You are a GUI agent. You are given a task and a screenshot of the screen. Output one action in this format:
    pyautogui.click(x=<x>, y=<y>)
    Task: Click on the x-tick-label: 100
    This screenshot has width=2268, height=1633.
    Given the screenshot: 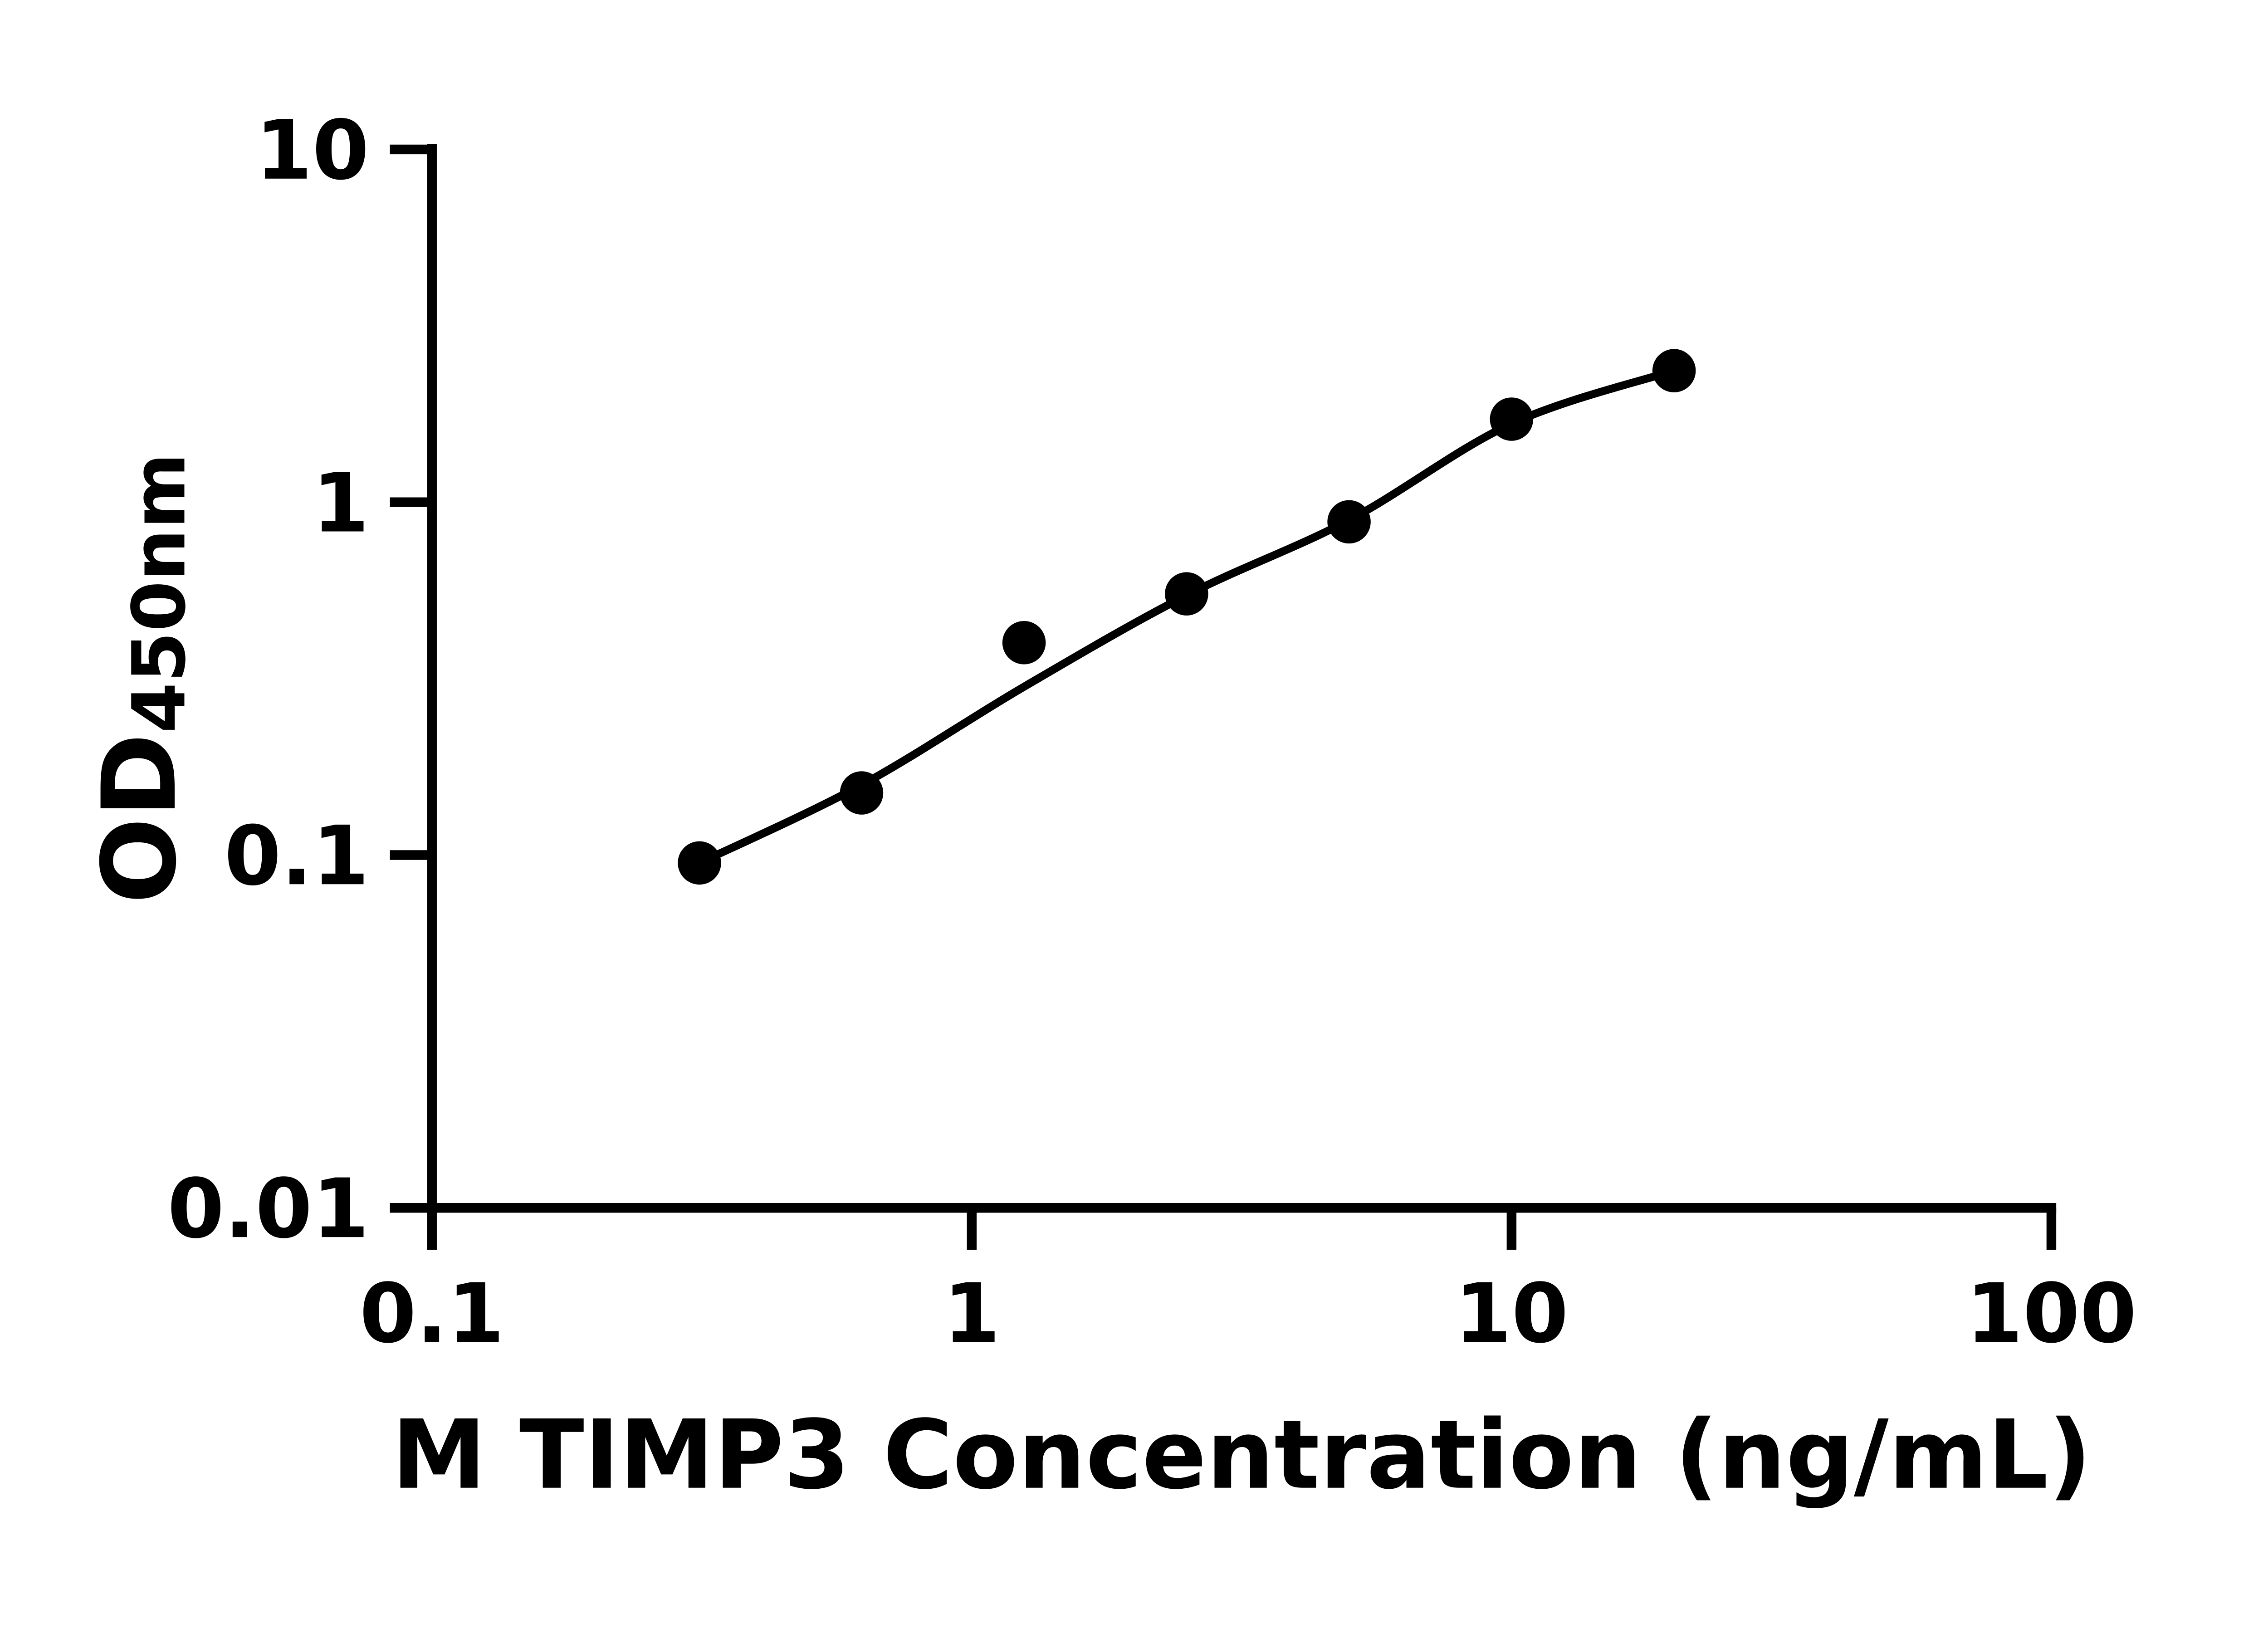 What is the action you would take?
    pyautogui.click(x=2051, y=1313)
    